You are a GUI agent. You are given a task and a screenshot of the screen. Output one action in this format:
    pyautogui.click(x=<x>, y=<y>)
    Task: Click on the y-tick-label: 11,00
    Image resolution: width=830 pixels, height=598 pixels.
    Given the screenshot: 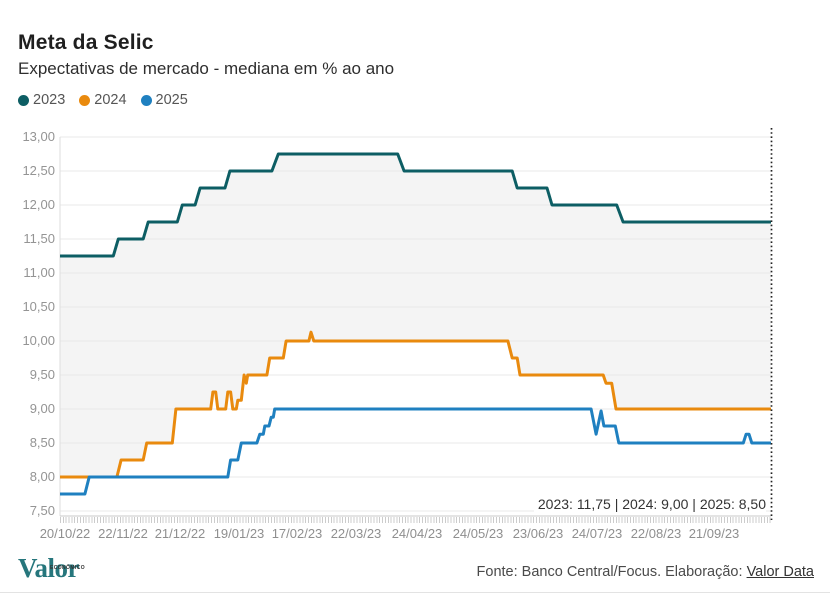 What is the action you would take?
    pyautogui.click(x=39, y=272)
    